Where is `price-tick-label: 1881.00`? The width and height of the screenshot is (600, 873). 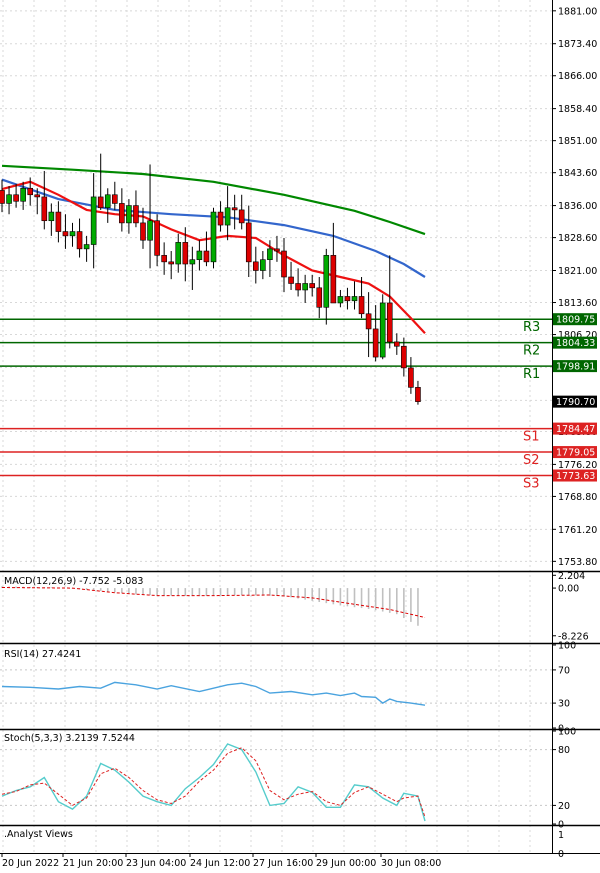 price-tick-label: 1881.00 is located at coordinates (577, 11).